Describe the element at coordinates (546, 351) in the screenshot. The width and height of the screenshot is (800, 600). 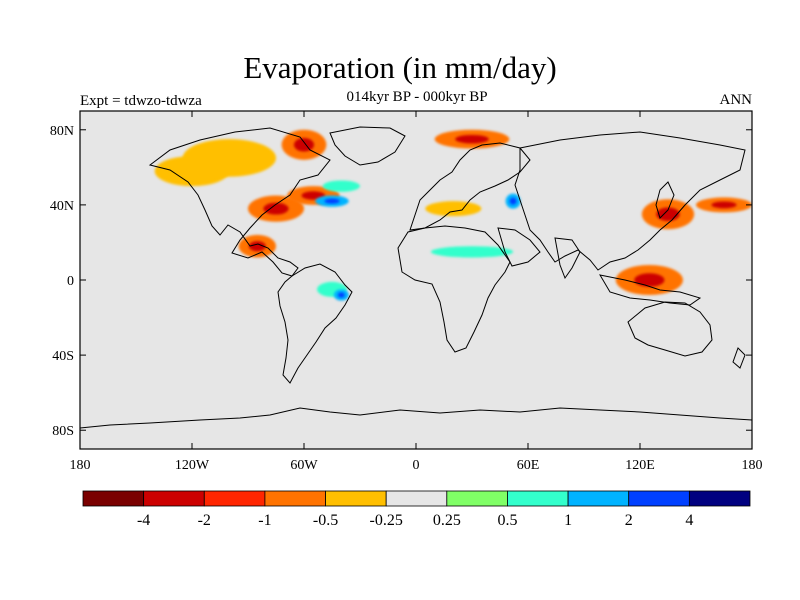
I see `anomaly-south-indian` at that location.